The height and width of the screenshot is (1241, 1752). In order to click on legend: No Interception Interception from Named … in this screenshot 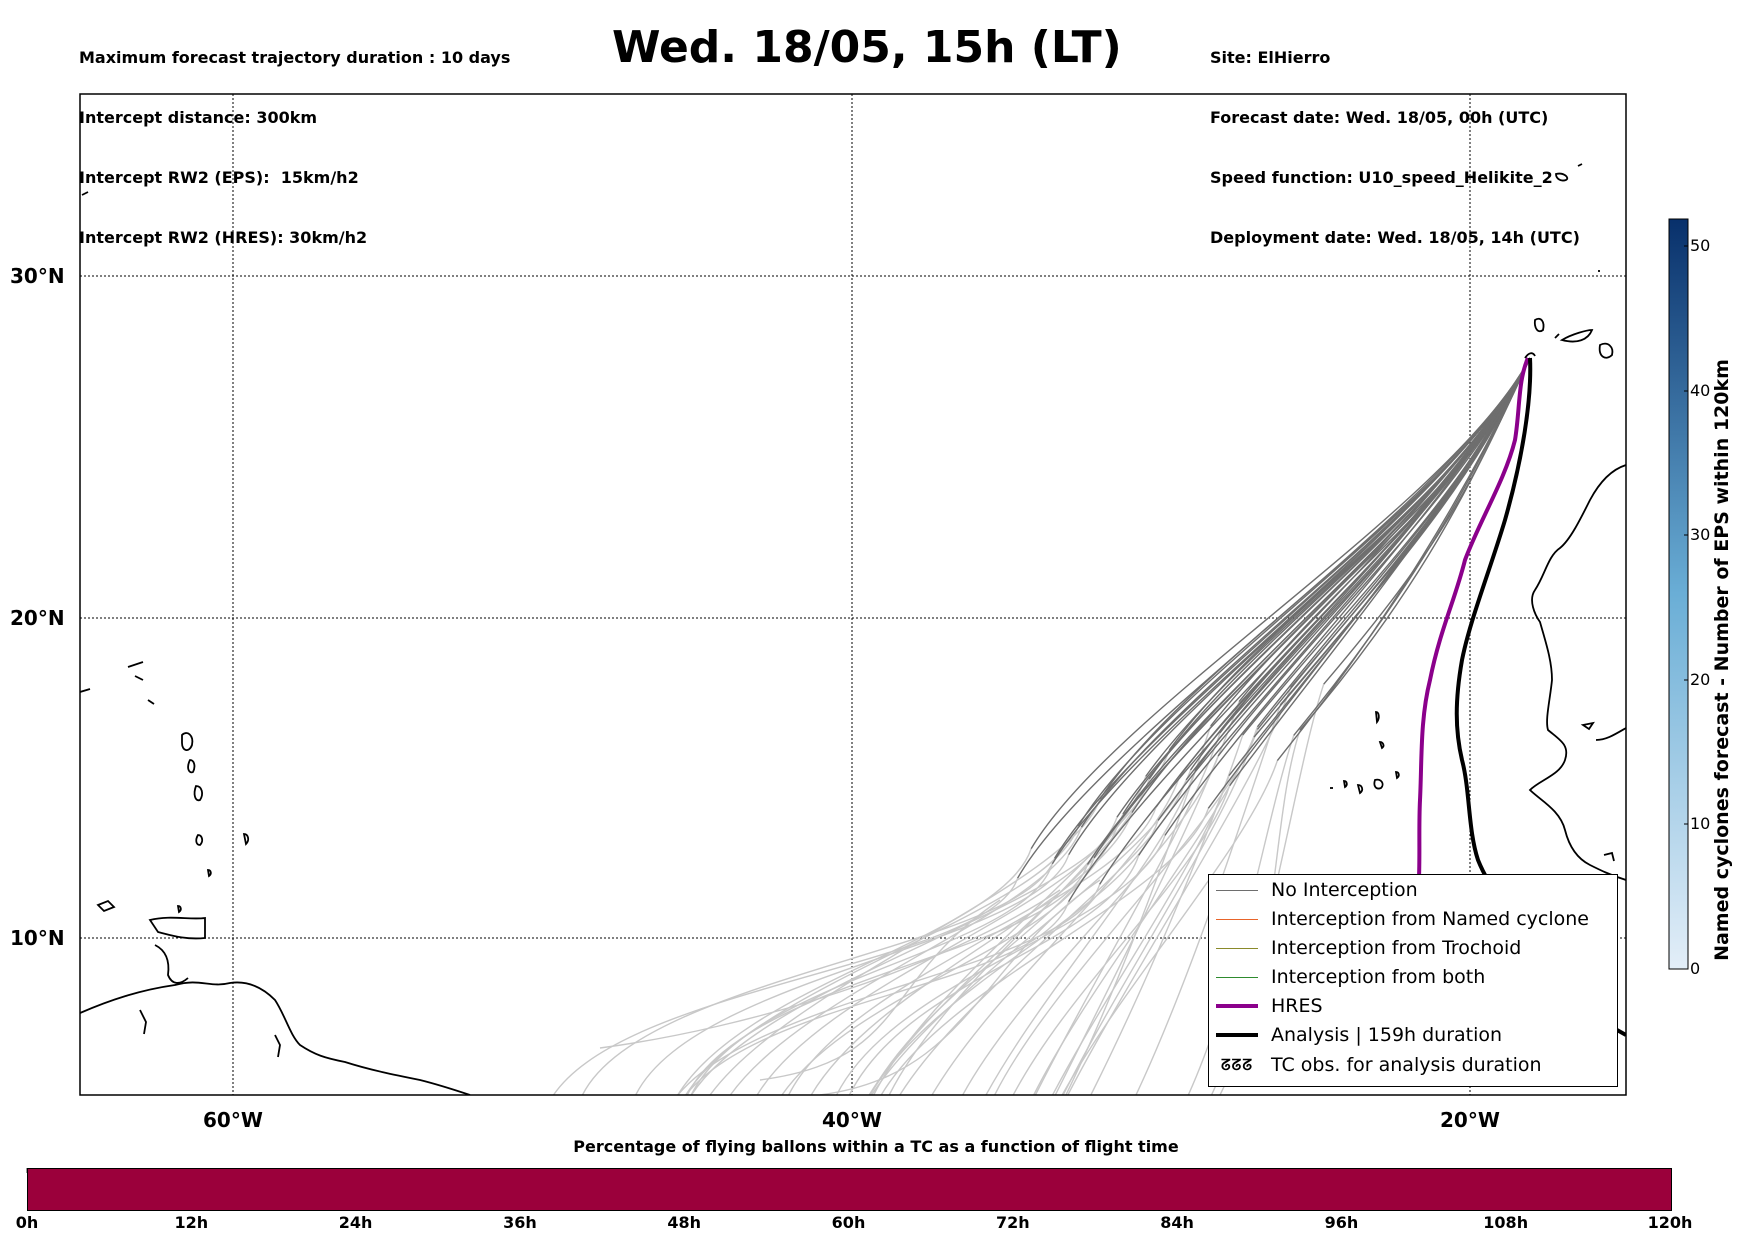, I will do `click(1413, 980)`.